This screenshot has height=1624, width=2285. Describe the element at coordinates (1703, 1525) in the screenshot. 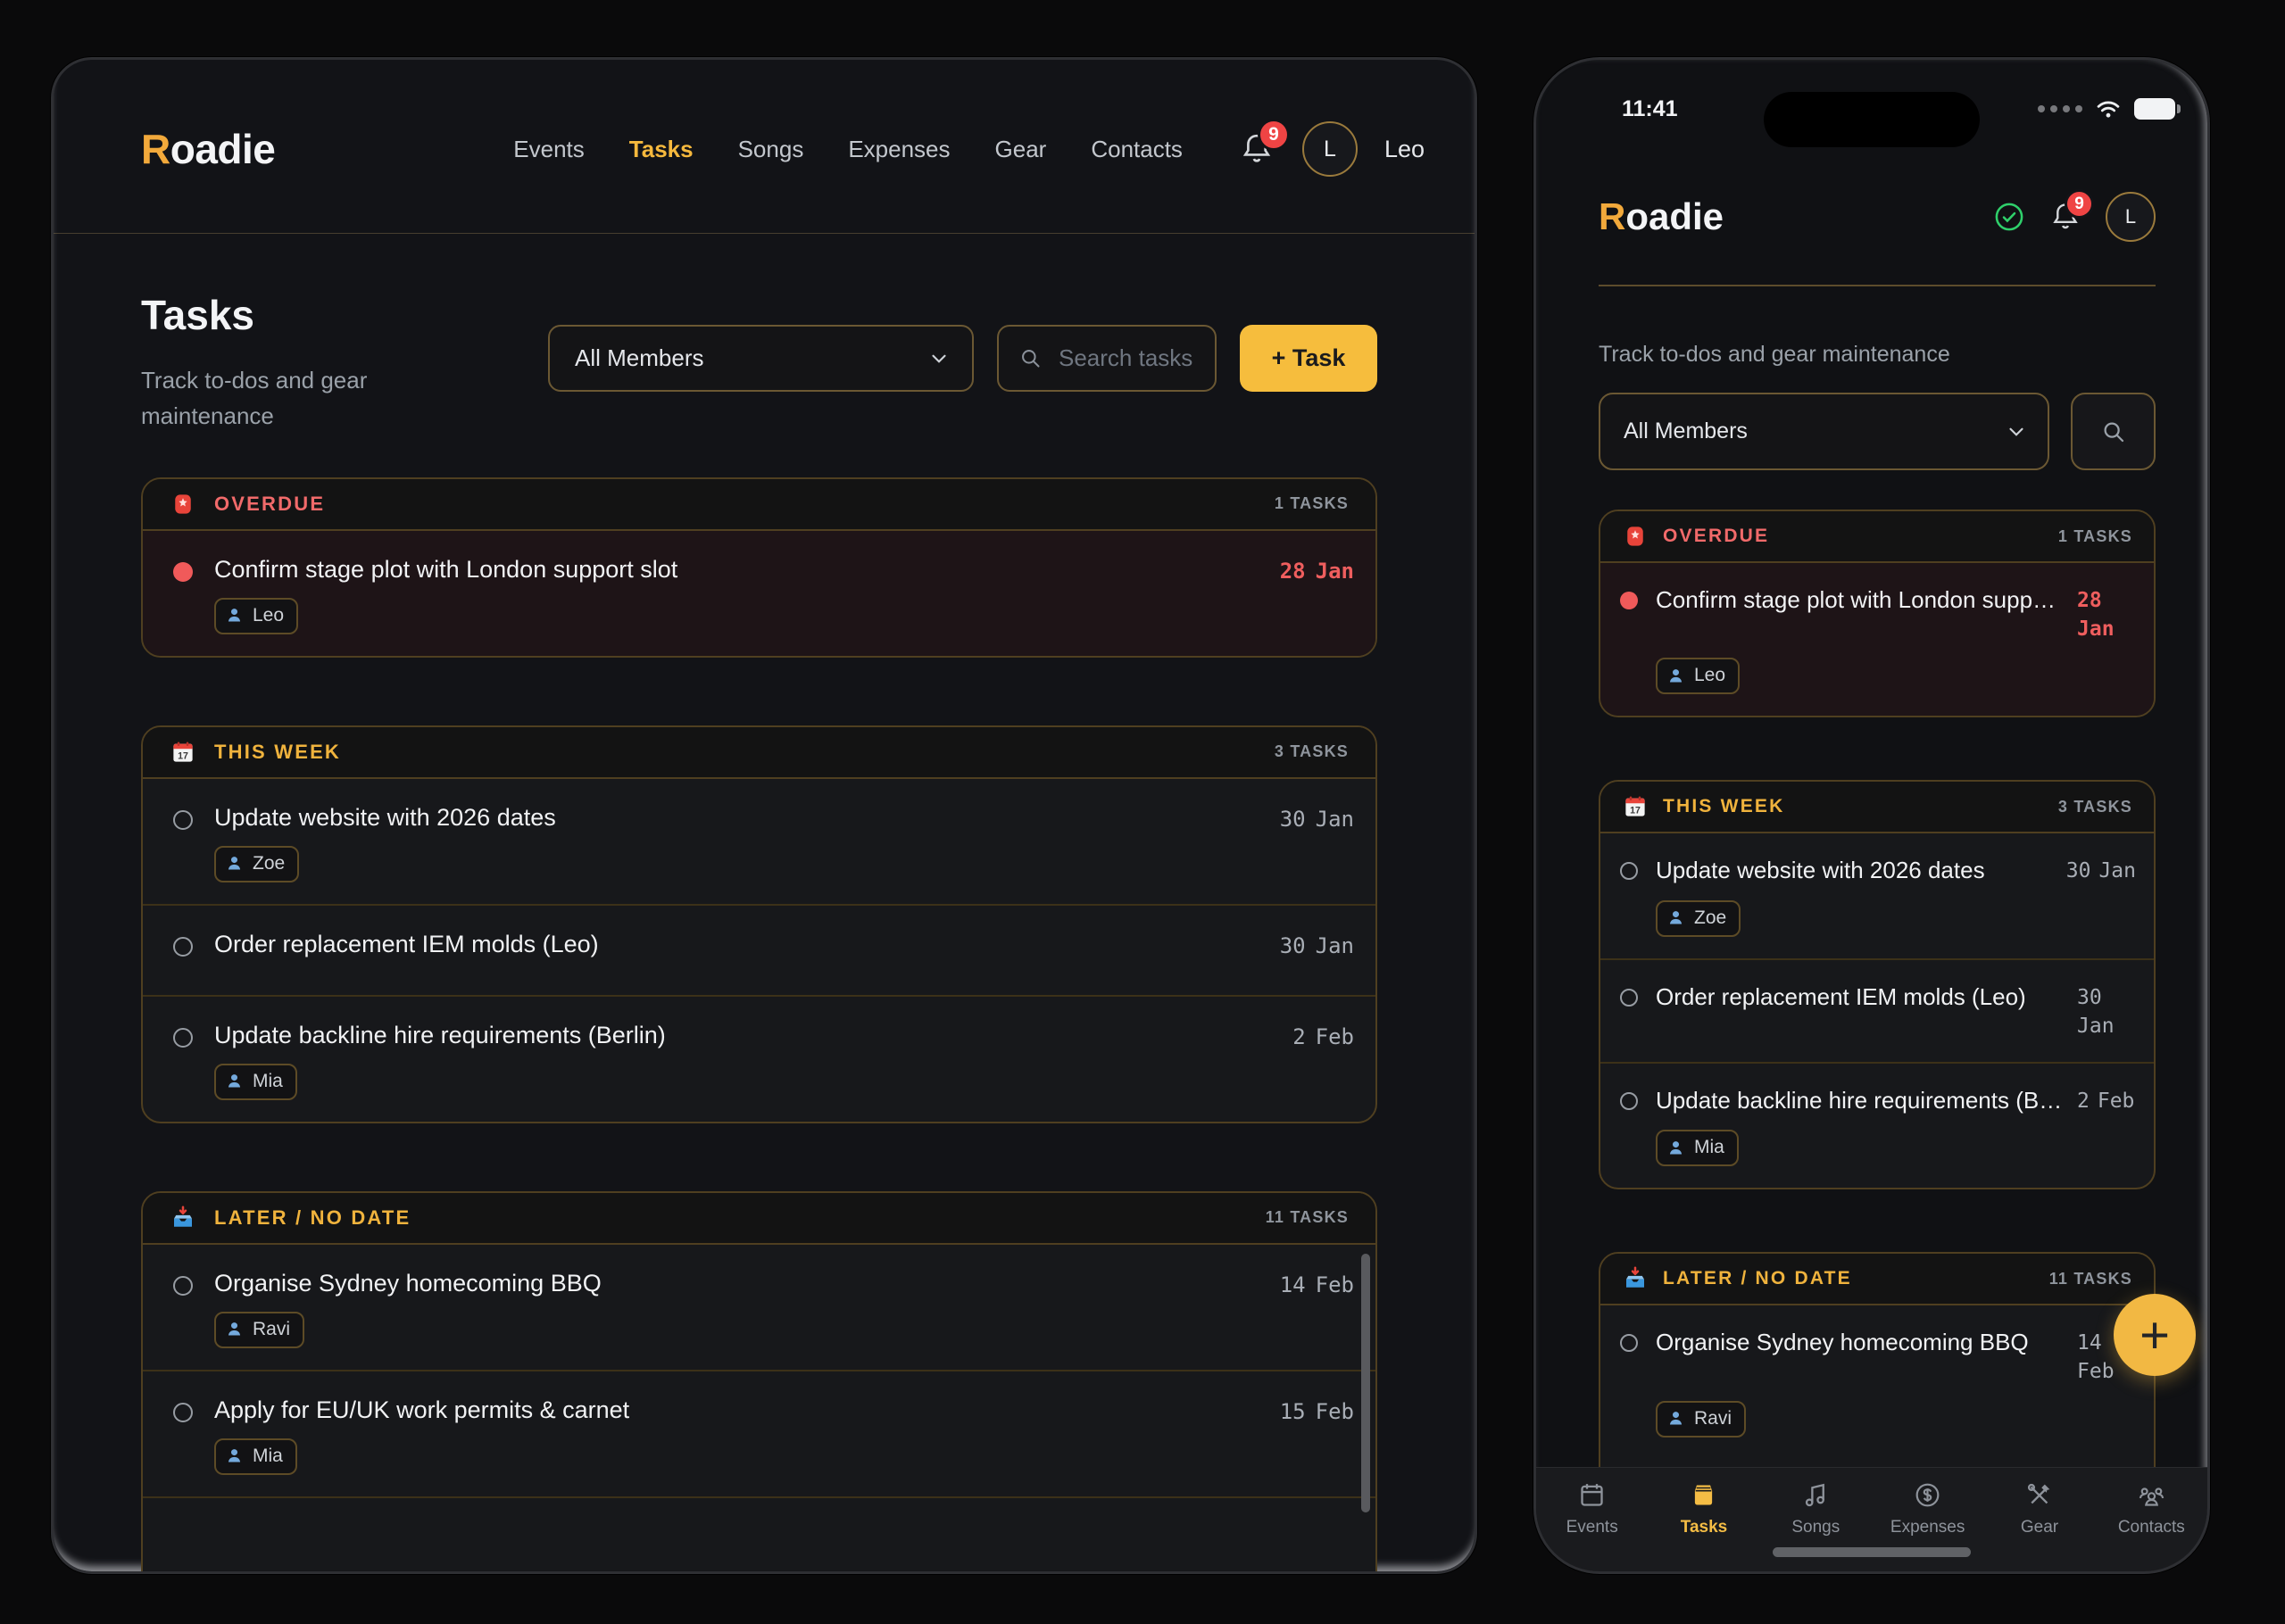

I see `tab-tasks: Tasks` at that location.